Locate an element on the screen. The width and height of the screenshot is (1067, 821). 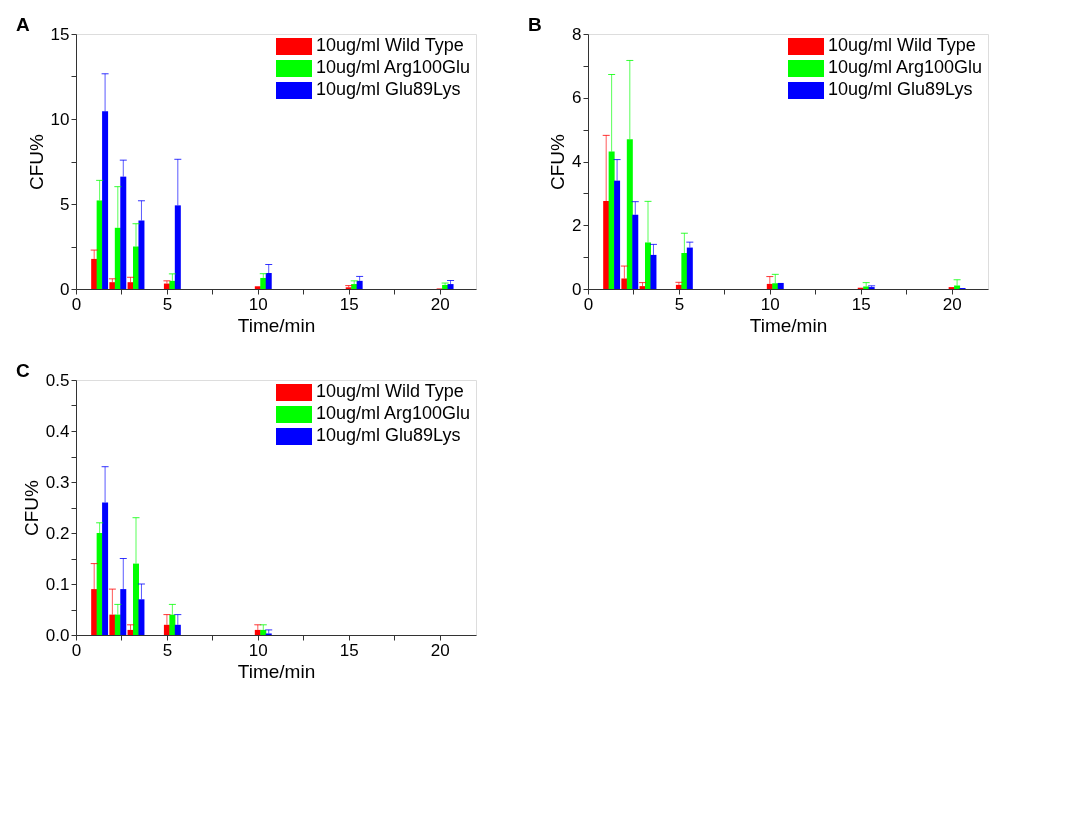
y-tick-label: 4 is located at coordinates (577, 161).